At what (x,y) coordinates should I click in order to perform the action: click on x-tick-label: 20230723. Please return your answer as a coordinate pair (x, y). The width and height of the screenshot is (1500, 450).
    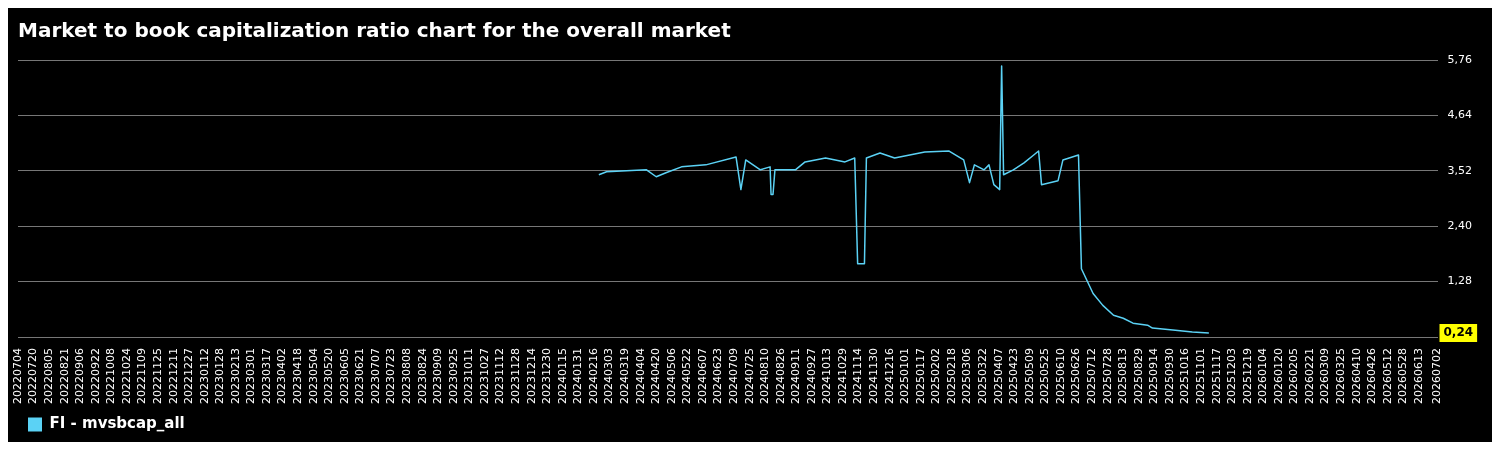
    Looking at the image, I should click on (391, 376).